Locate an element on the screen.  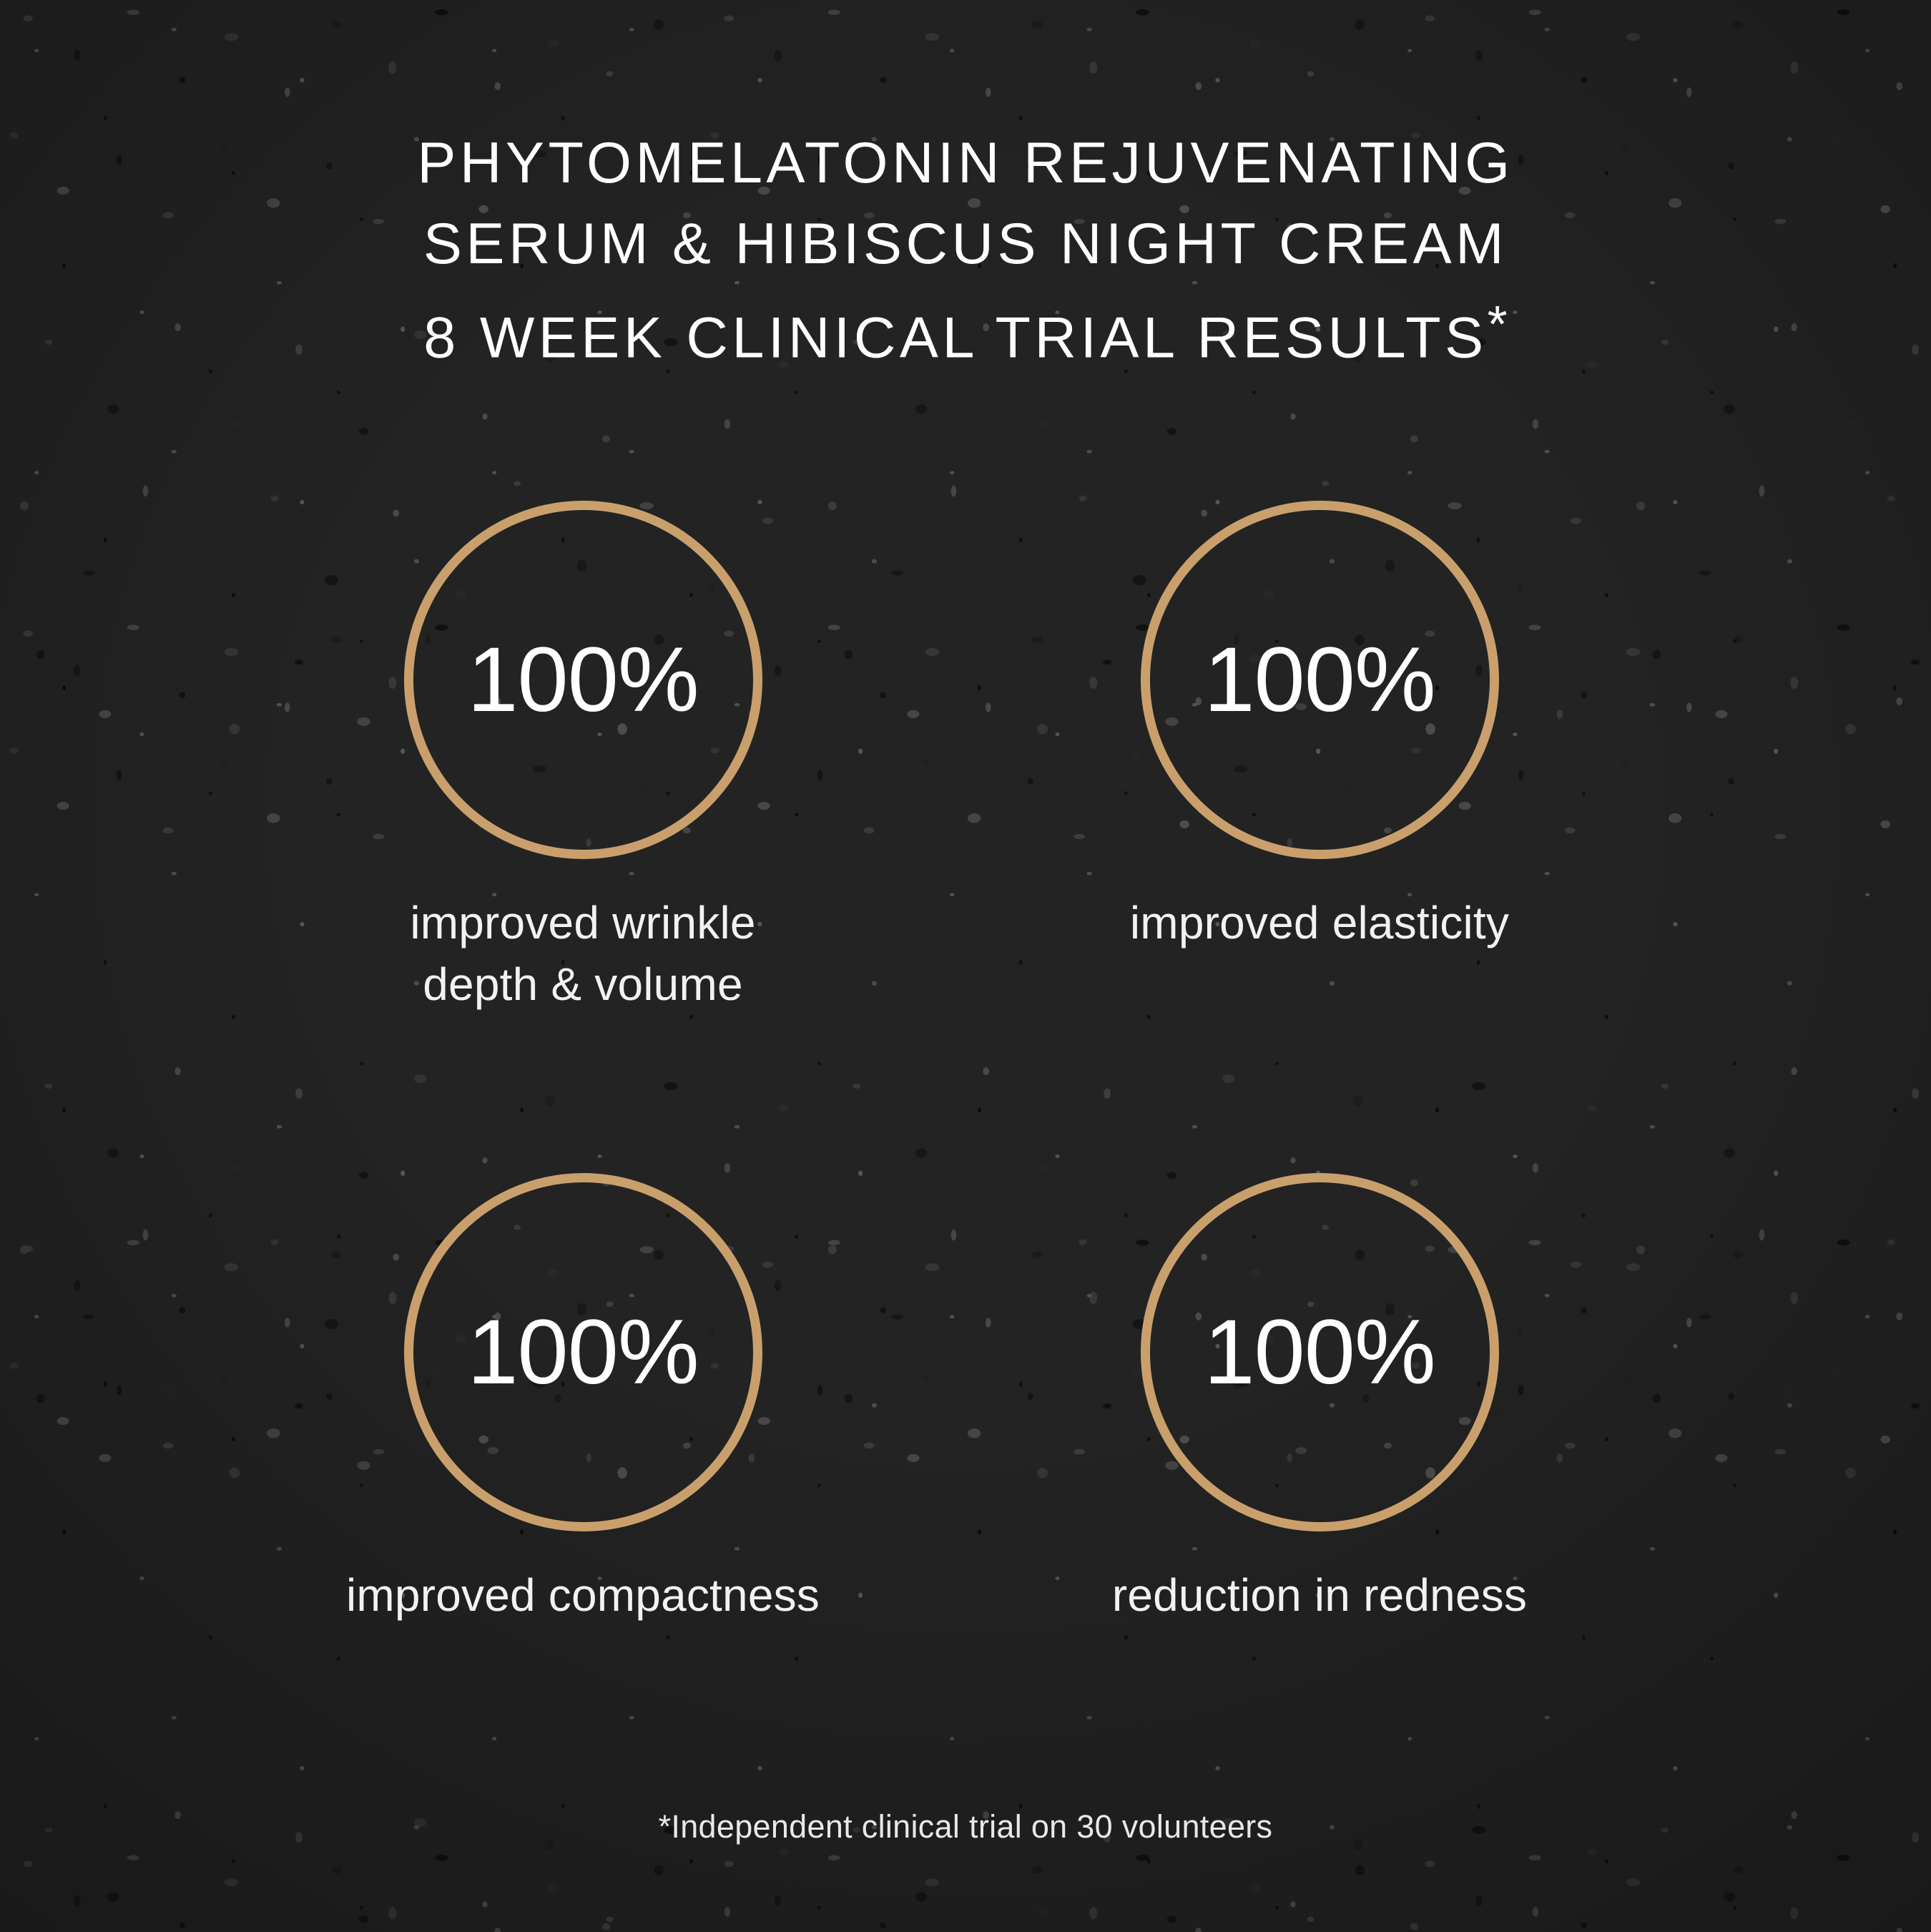
stat-label-elasticity: improved elasticity is located at coordinates (1319, 923).